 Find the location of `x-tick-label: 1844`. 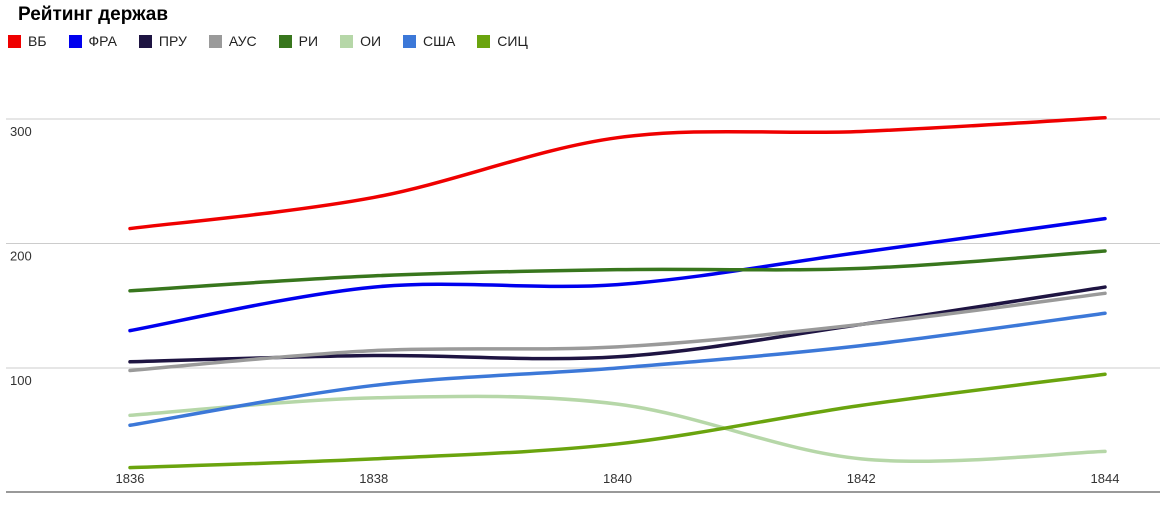

x-tick-label: 1844 is located at coordinates (1105, 478).